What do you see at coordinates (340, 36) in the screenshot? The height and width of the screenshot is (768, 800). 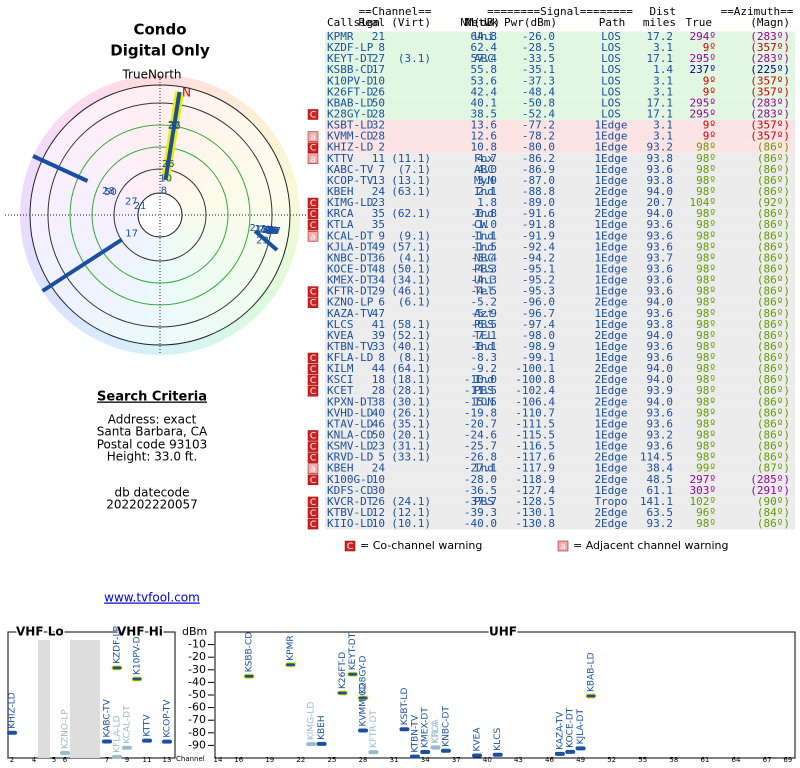 I see `cell-callsign: KPMR` at bounding box center [340, 36].